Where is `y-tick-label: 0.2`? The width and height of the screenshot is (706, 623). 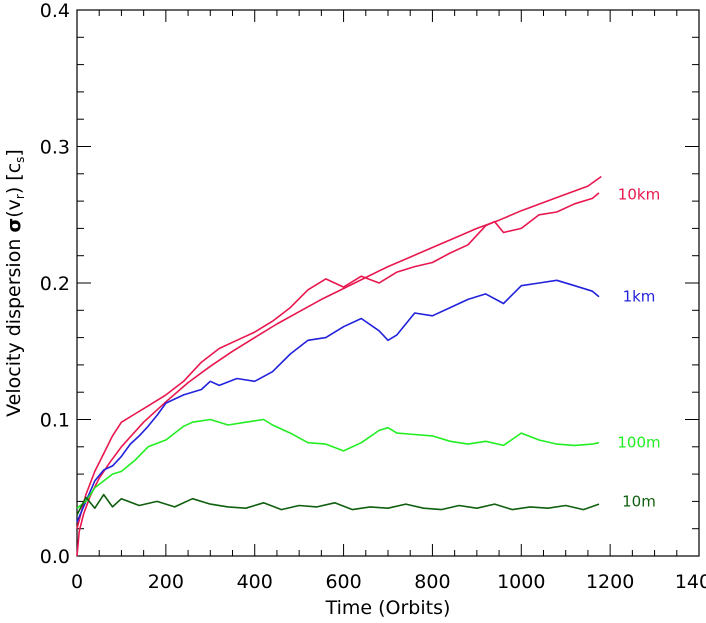 y-tick-label: 0.2 is located at coordinates (55, 284).